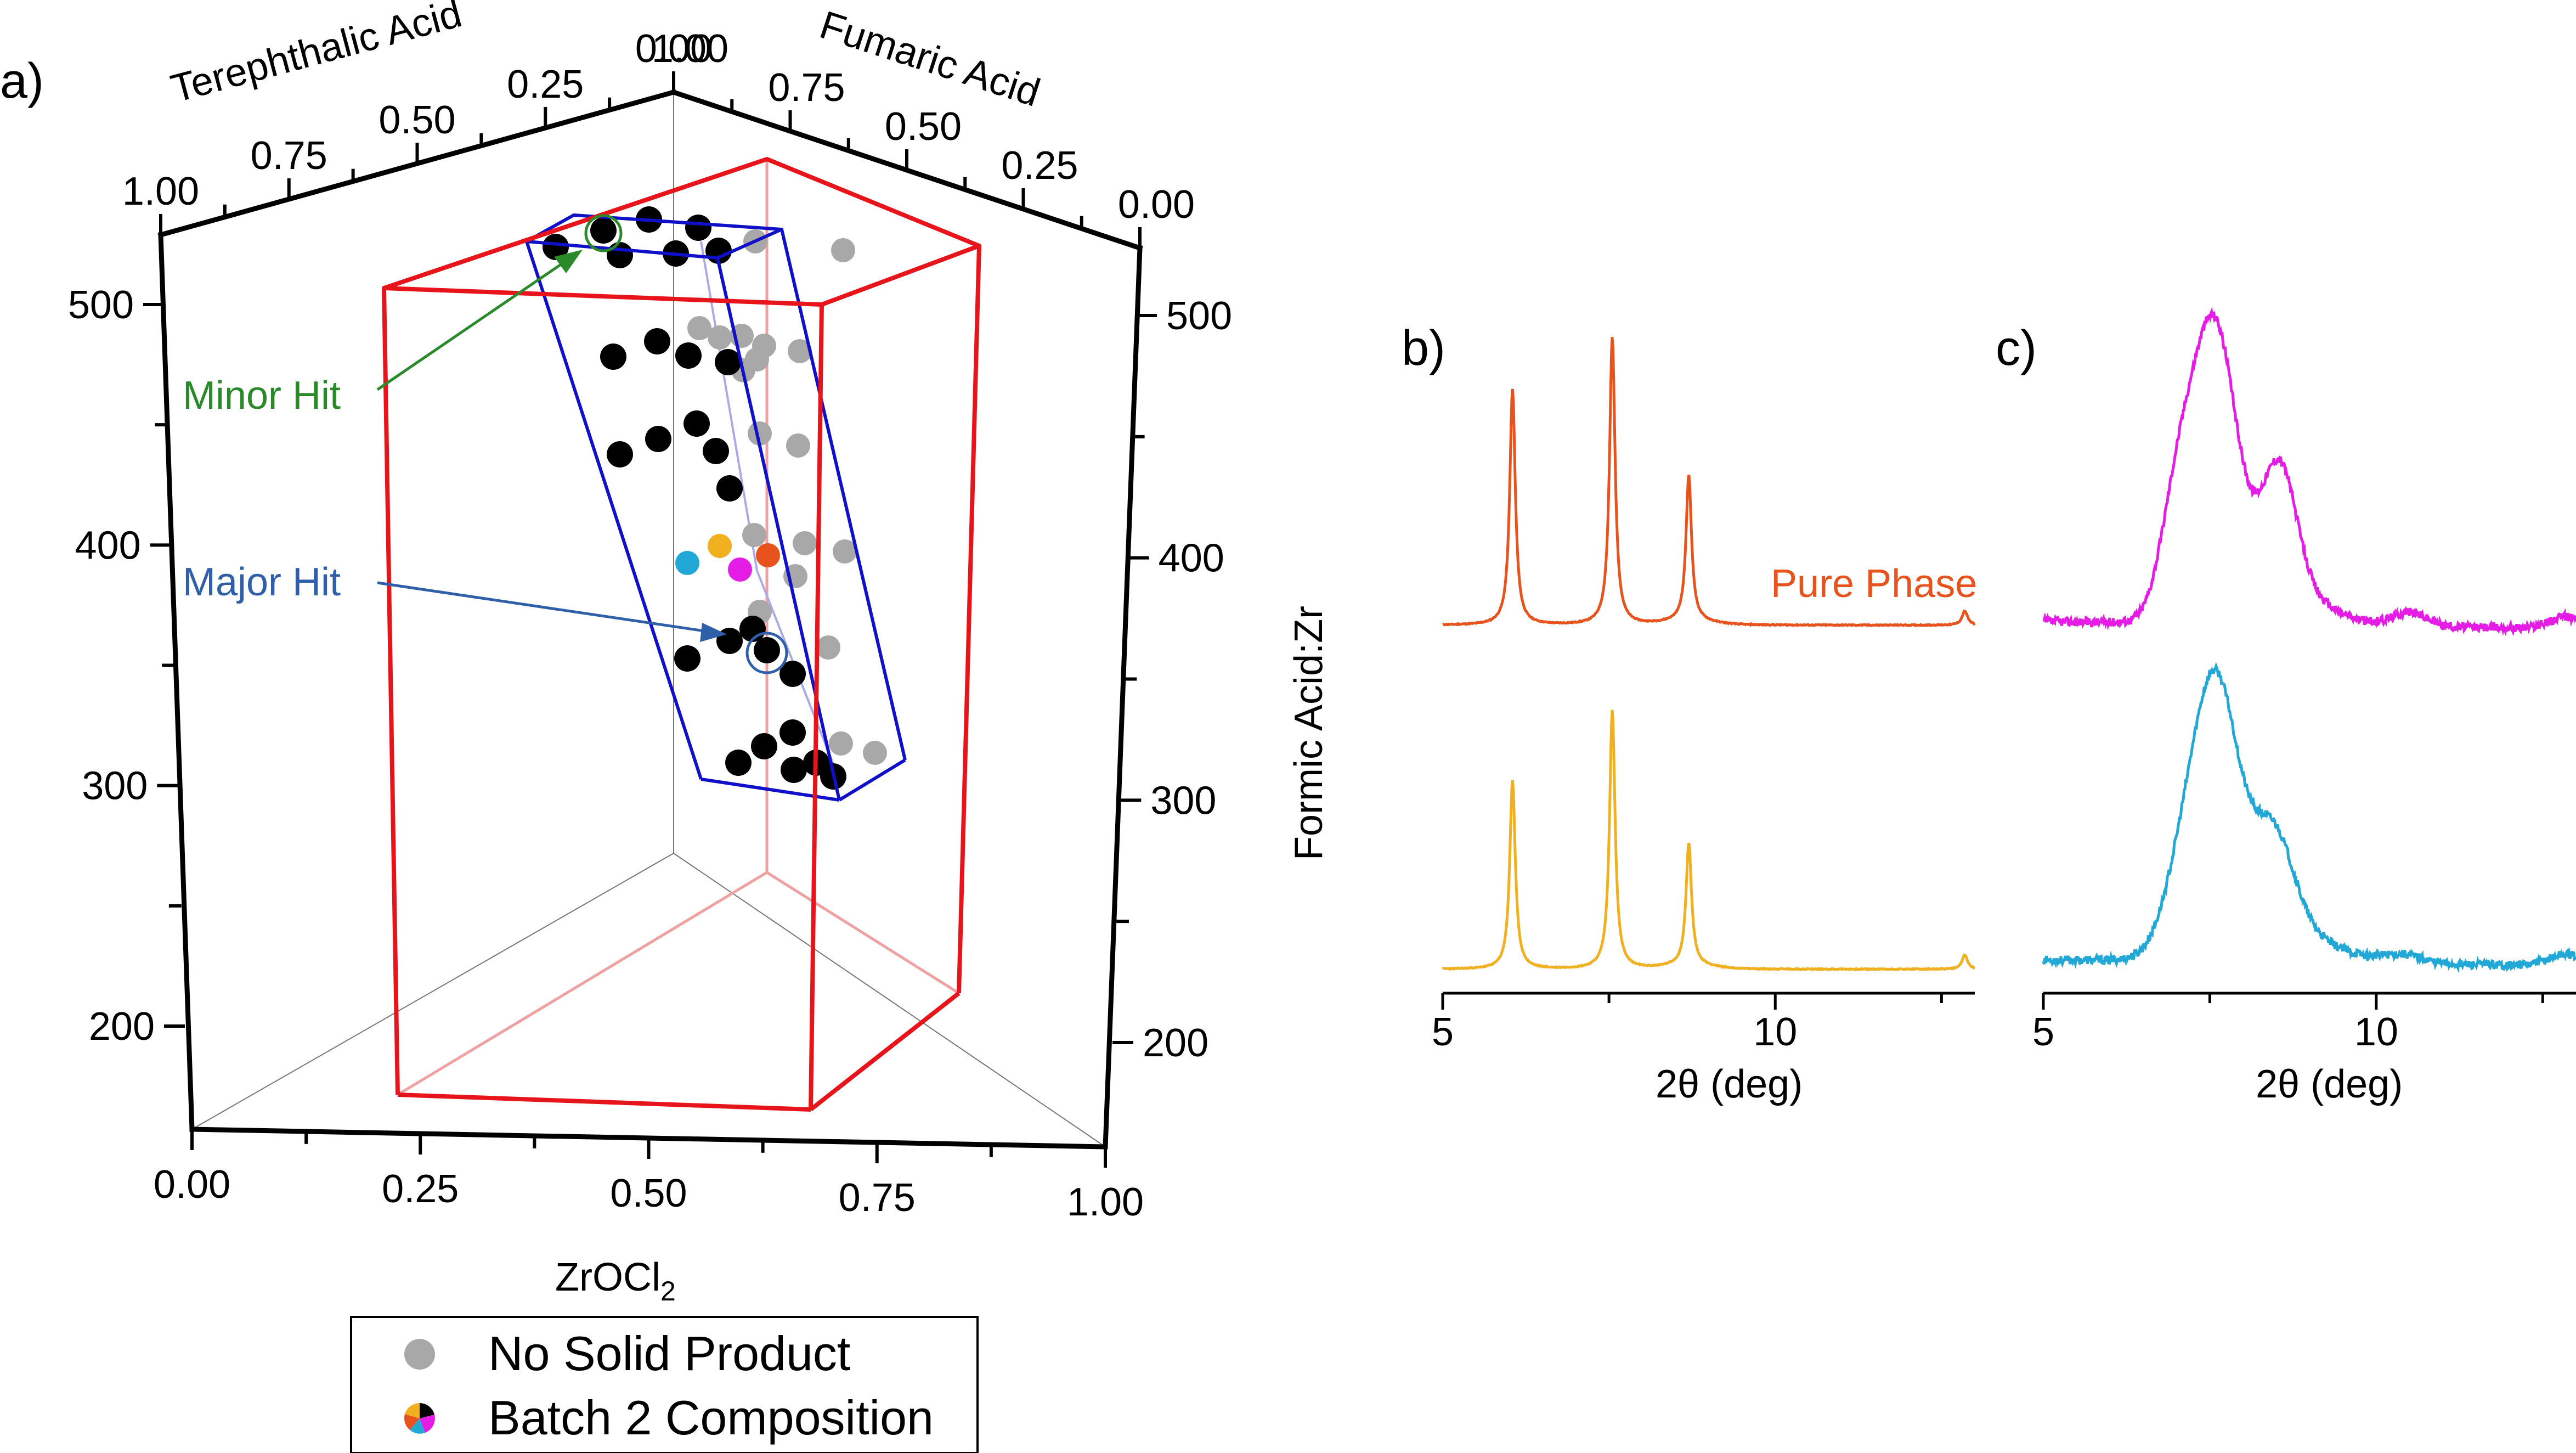 The height and width of the screenshot is (1453, 2576). I want to click on pxrd-trace-pure-phase, so click(1709, 482).